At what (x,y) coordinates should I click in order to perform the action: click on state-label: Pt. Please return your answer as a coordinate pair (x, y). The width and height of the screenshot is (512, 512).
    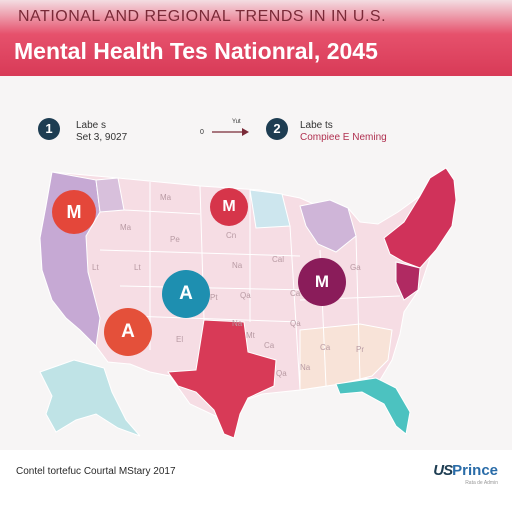
    Looking at the image, I should click on (214, 297).